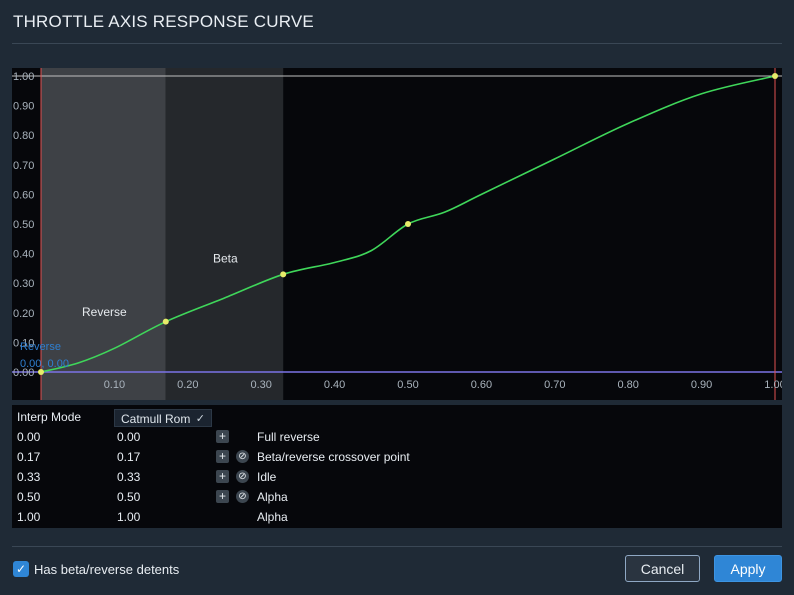 This screenshot has width=794, height=595. What do you see at coordinates (129, 477) in the screenshot?
I see `output-value: 0.33` at bounding box center [129, 477].